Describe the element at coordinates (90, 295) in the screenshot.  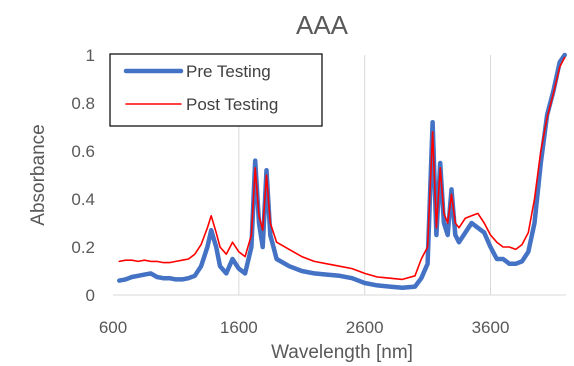
I see `y-tick-label-0: 0` at that location.